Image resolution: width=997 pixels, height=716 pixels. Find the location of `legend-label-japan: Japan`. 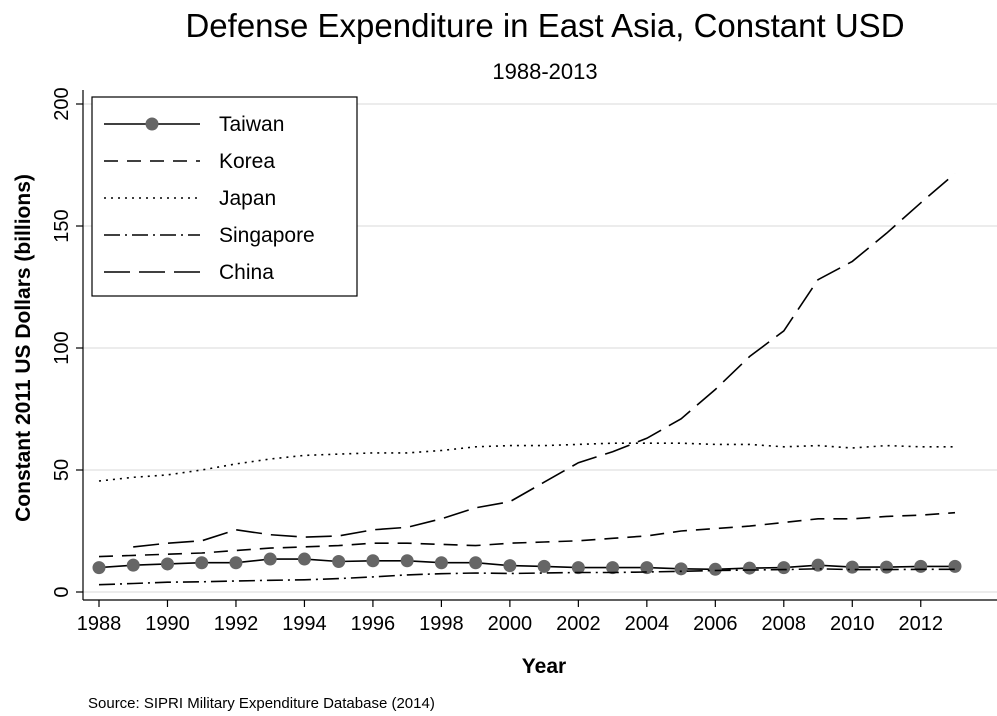

legend-label-japan: Japan is located at coordinates (247, 198).